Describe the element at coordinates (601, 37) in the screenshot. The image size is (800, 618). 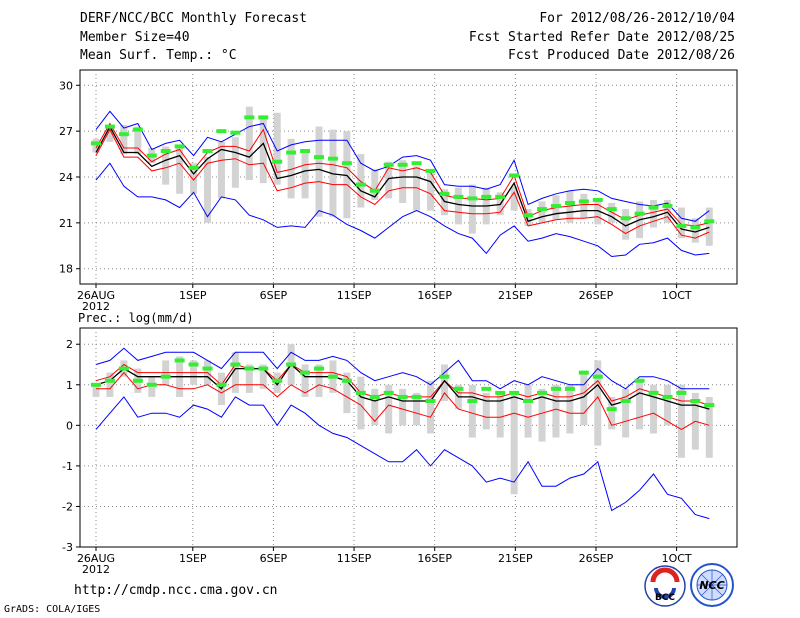
I see `forecast-start-date: Fcst Started Refer Date 2012/08/25` at that location.